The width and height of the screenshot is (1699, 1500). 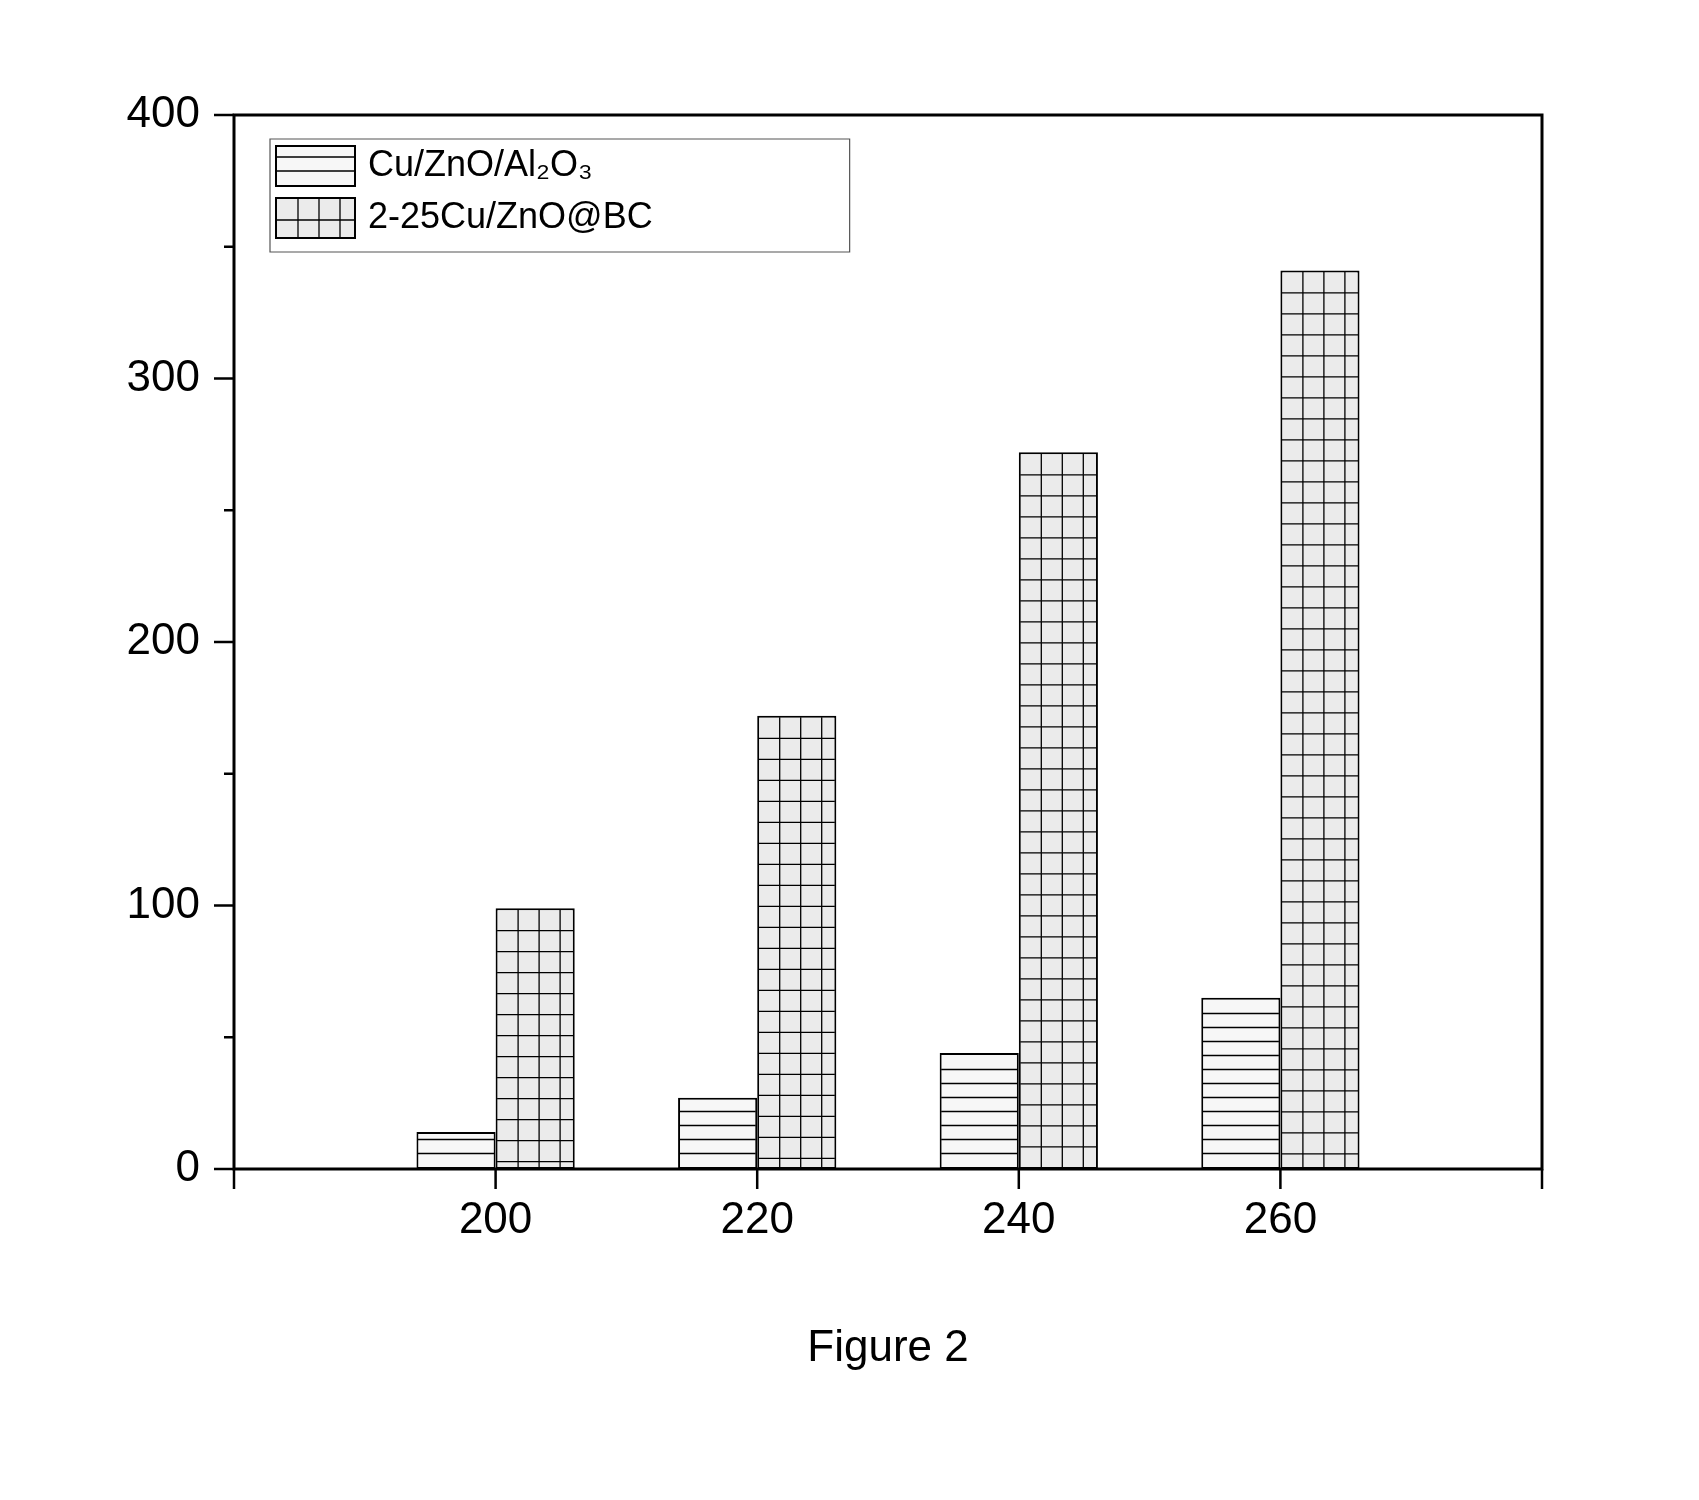 I want to click on y-tick-label: 300, so click(x=163, y=375).